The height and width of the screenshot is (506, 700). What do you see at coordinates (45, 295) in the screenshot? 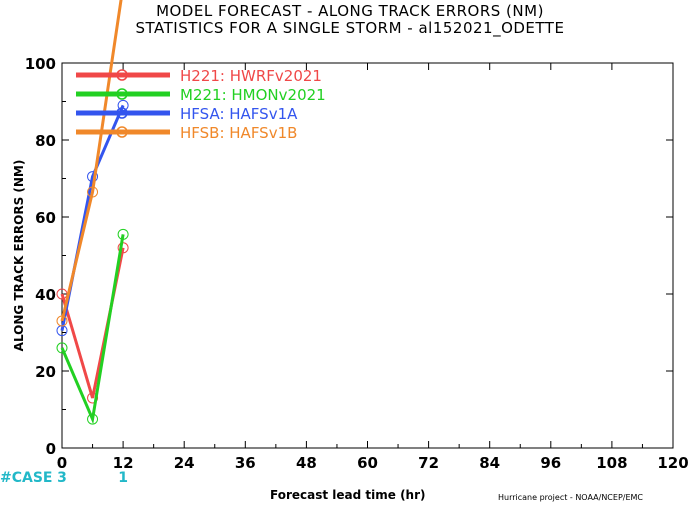
I see `y-tick-label: 40` at bounding box center [45, 295].